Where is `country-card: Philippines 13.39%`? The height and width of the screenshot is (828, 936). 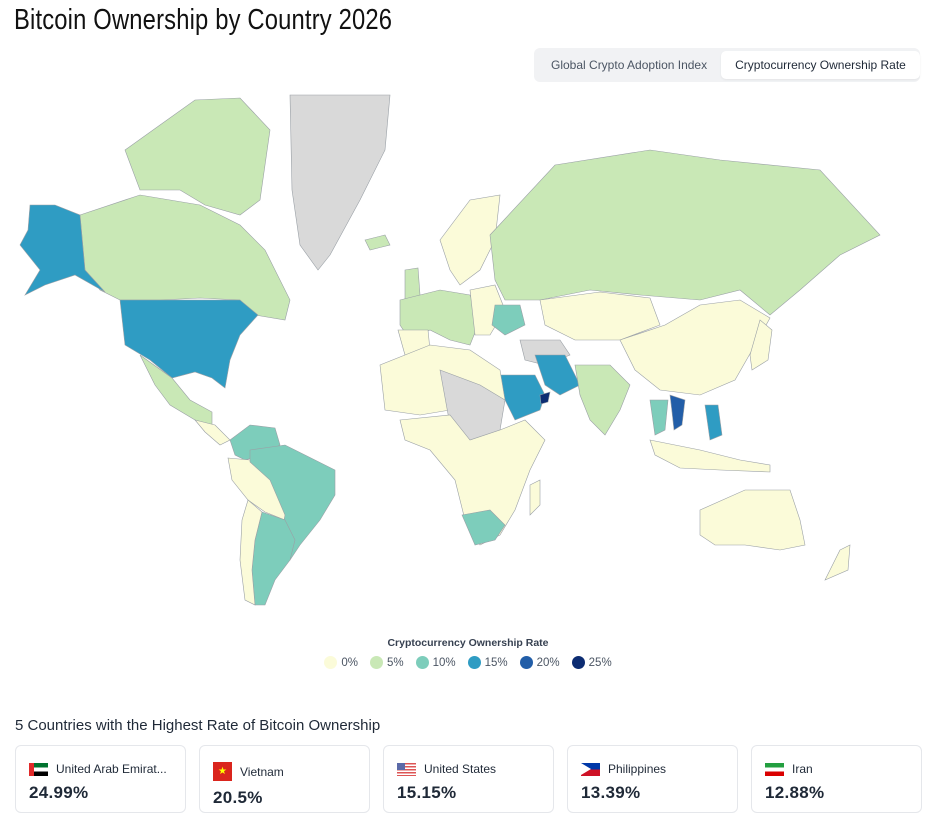 country-card: Philippines 13.39% is located at coordinates (652, 779).